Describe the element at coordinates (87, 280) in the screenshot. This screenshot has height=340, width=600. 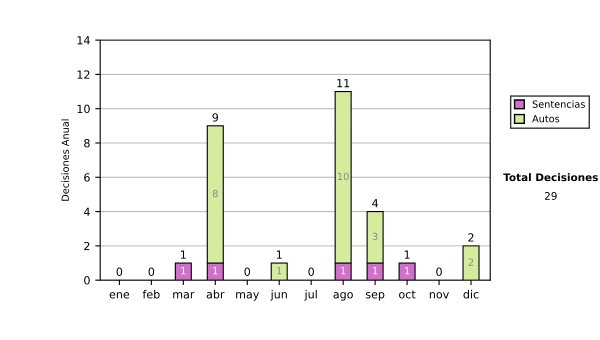
I see `y-tick-label: 0` at that location.